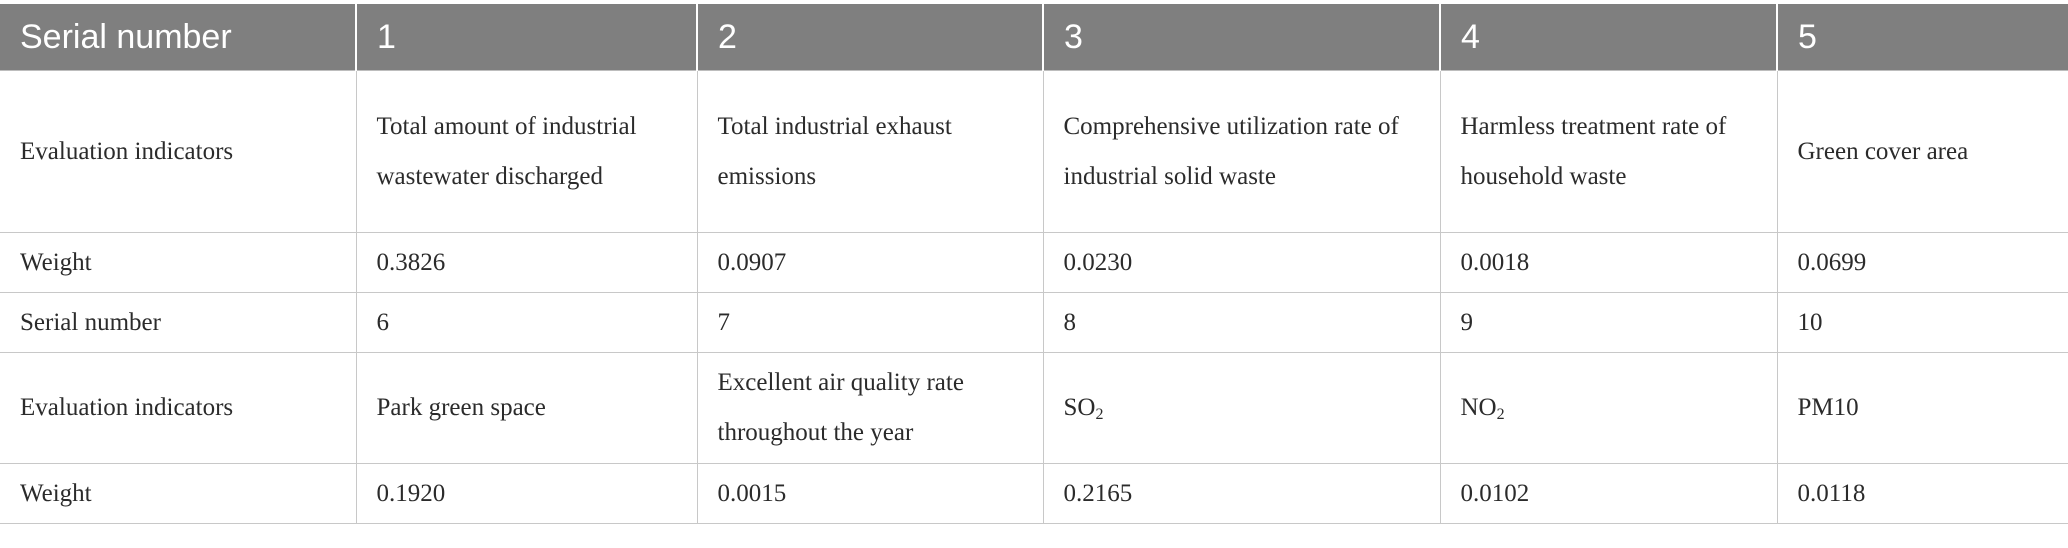  I want to click on header-cell: 4, so click(1609, 37).